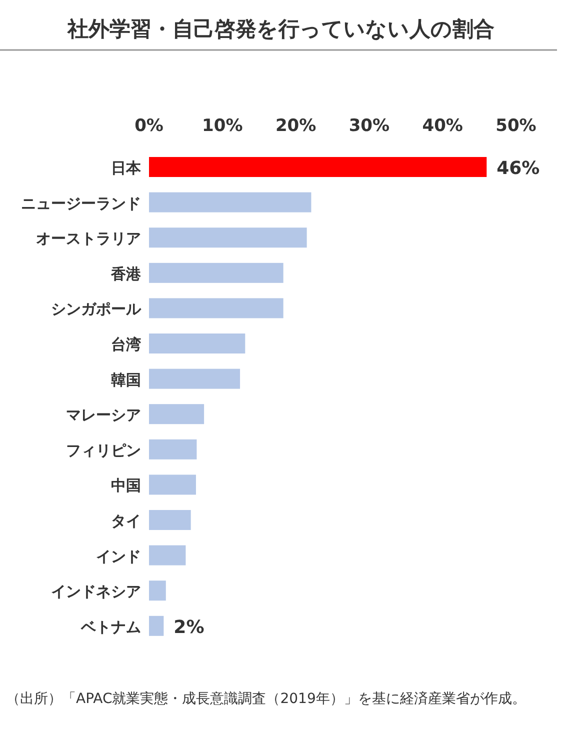 This screenshot has width=562, height=732. I want to click on y-tick-label: マレーシア, so click(103, 415).